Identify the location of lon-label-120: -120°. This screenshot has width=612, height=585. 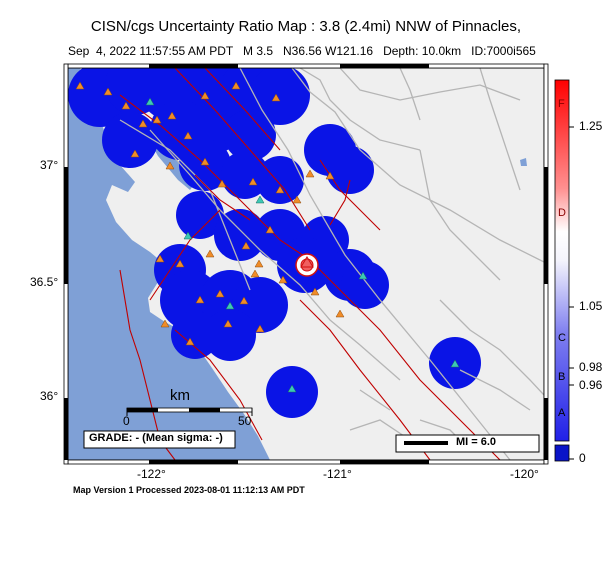
(524, 474).